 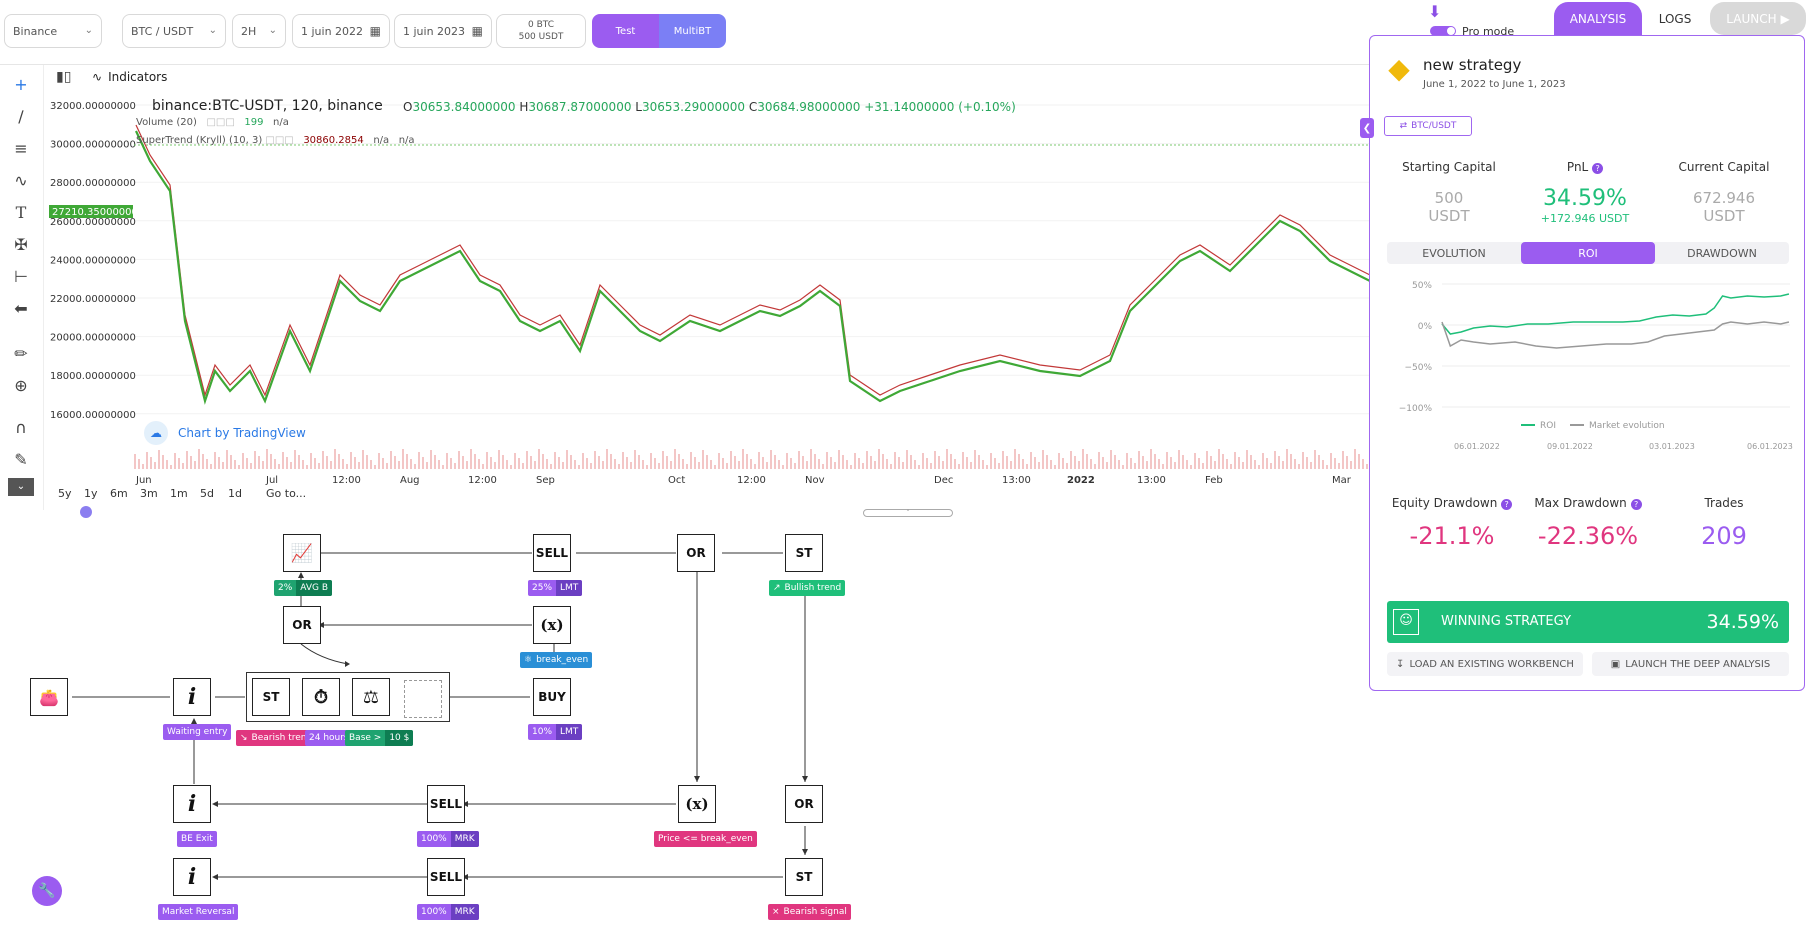 What do you see at coordinates (1588, 253) in the screenshot?
I see `tab-roi: ROI` at bounding box center [1588, 253].